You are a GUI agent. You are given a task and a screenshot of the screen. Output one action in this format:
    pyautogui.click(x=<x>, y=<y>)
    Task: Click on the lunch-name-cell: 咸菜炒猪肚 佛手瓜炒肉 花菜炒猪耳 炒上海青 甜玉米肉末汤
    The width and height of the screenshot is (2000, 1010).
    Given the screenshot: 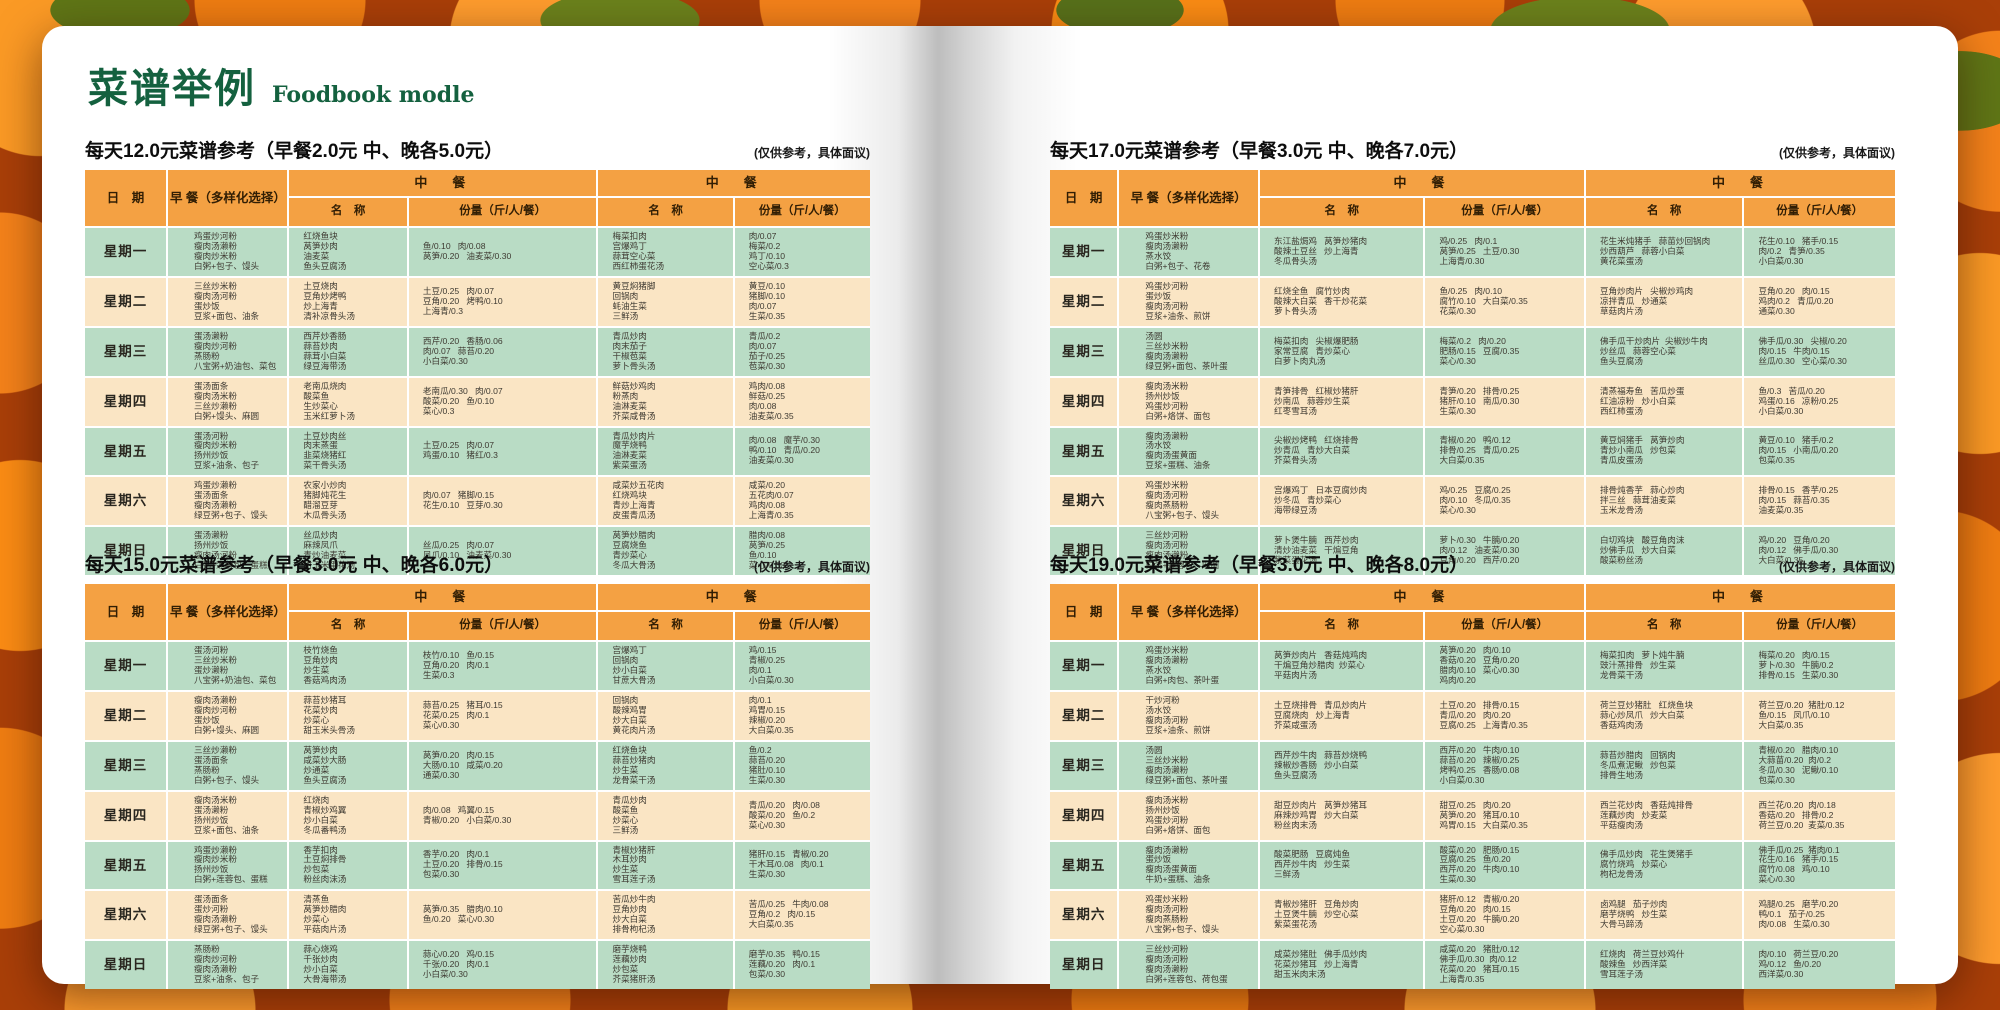 What is the action you would take?
    pyautogui.click(x=1342, y=965)
    